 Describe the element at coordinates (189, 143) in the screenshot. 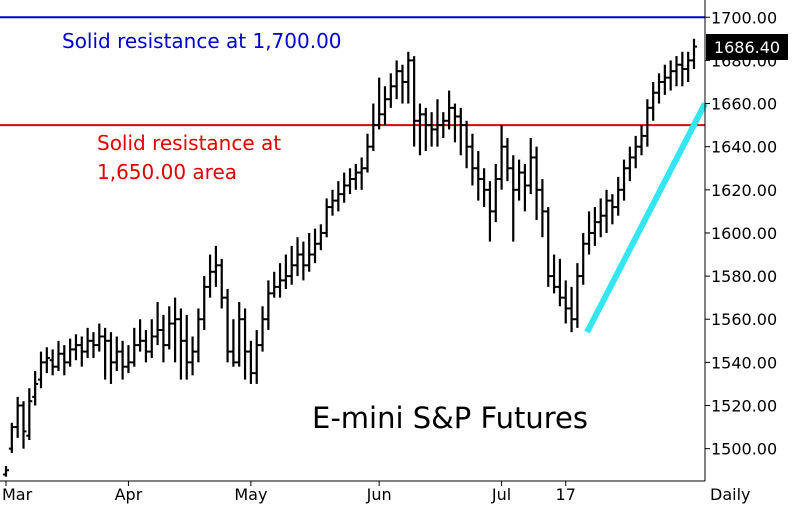

I see `resistance-label-1650-line-0: Solid resistance at` at that location.